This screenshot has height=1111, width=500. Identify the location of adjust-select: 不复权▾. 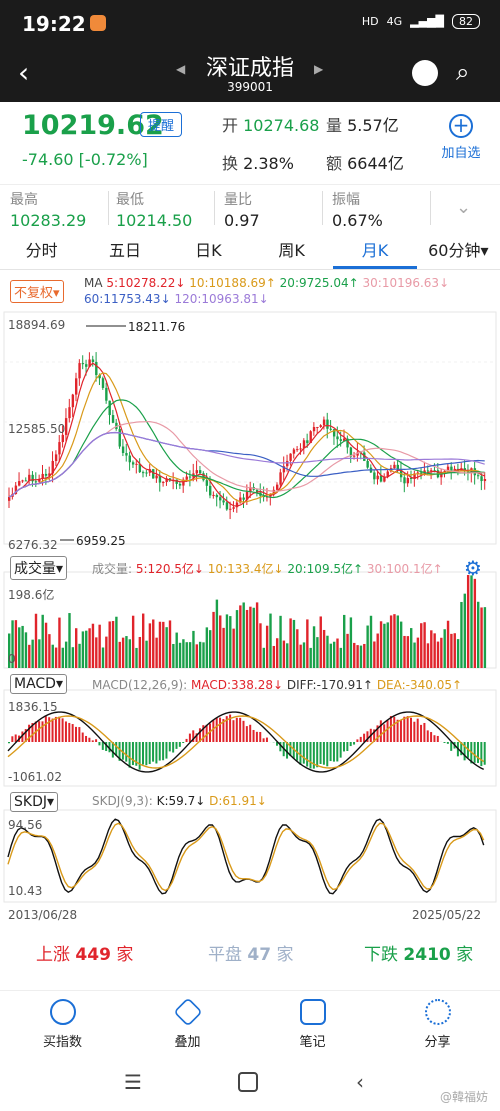
(37, 291).